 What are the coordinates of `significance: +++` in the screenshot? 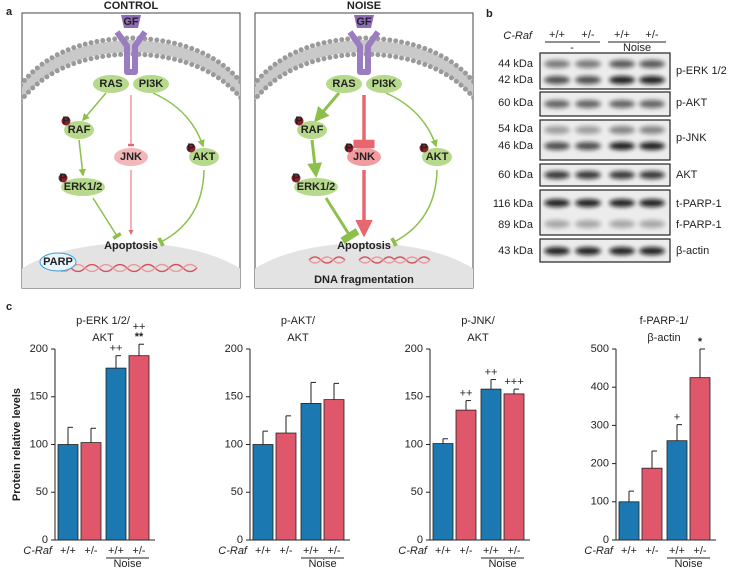 It's located at (513, 382).